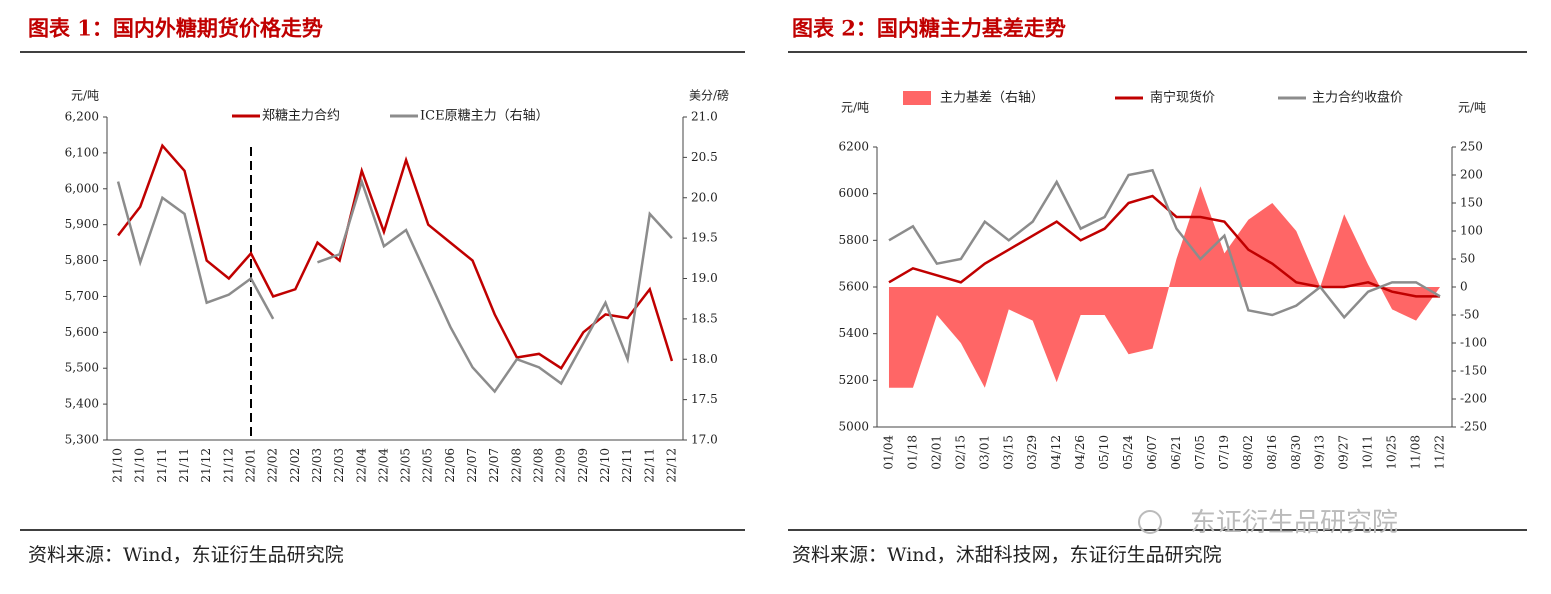  What do you see at coordinates (1473, 371) in the screenshot?
I see `y2-tick-label: -150` at bounding box center [1473, 371].